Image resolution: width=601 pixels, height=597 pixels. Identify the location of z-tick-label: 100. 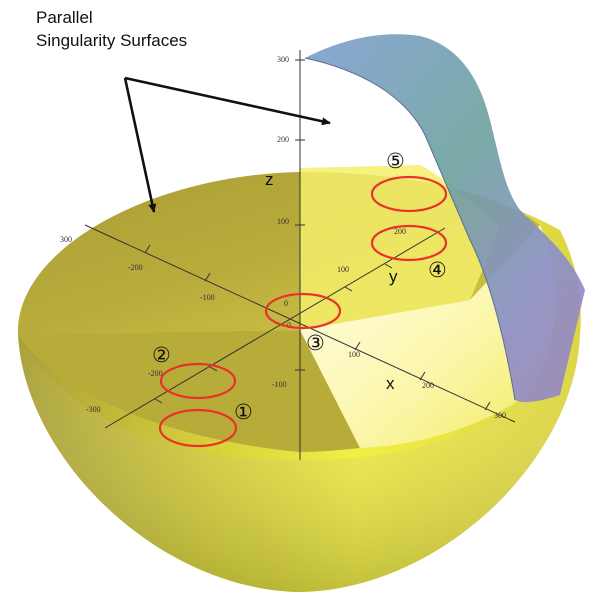
(283, 221).